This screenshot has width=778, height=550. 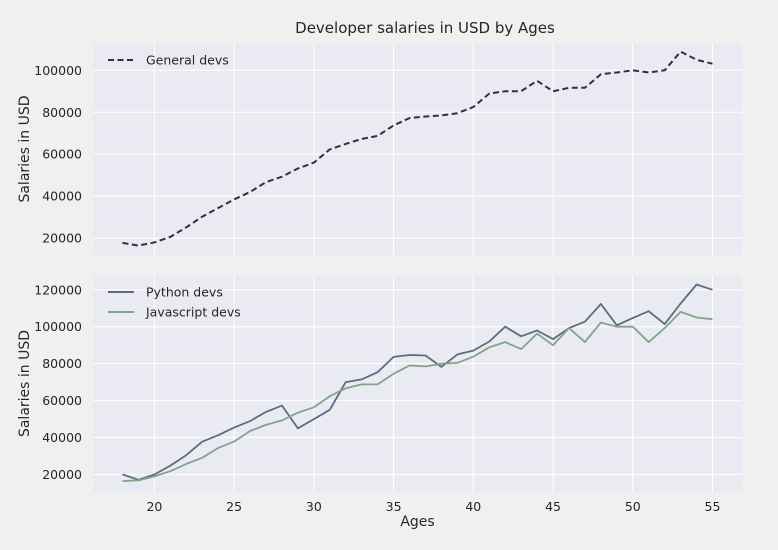 I want to click on x-tick-label: 50, so click(x=633, y=506).